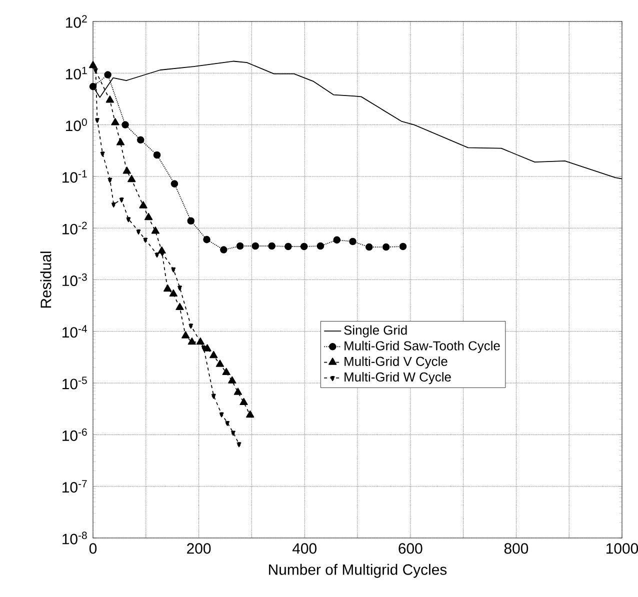 Image resolution: width=638 pixels, height=597 pixels. I want to click on x-tick-label: 0, so click(93, 548).